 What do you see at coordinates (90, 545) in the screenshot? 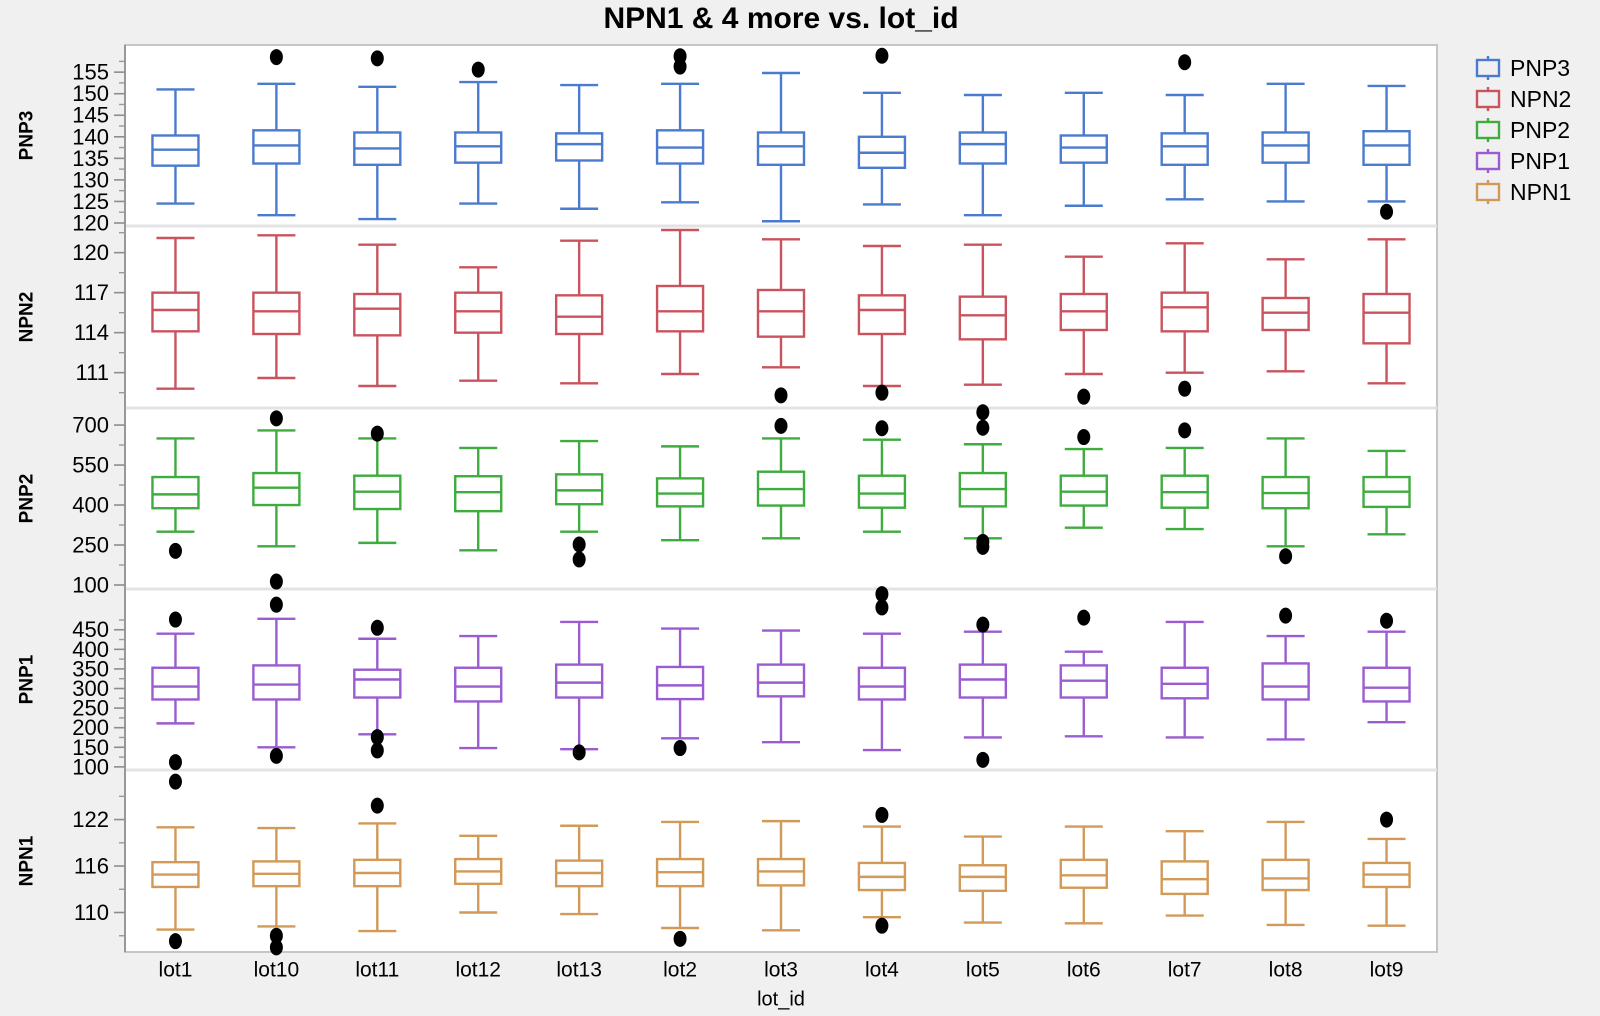
I see `y-tick-label: 250` at bounding box center [90, 545].